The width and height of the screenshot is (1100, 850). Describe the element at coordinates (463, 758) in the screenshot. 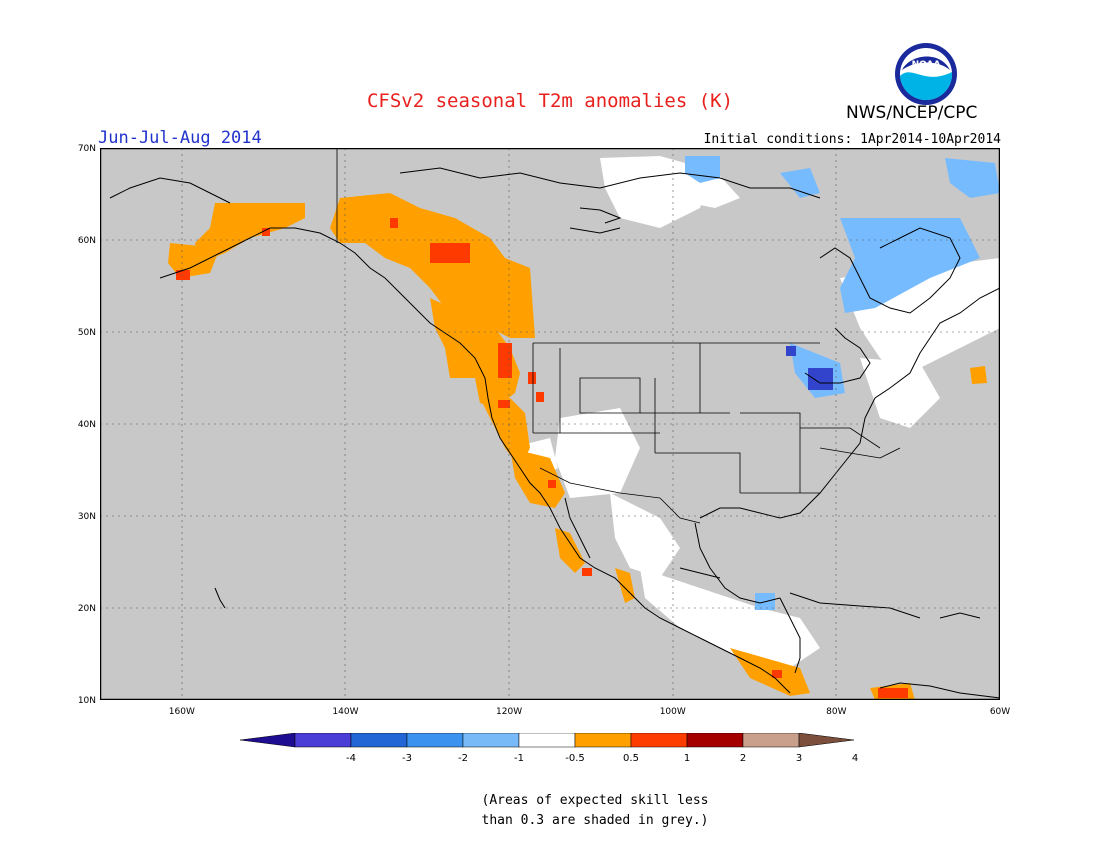

I see `colorbar-label: -2` at that location.